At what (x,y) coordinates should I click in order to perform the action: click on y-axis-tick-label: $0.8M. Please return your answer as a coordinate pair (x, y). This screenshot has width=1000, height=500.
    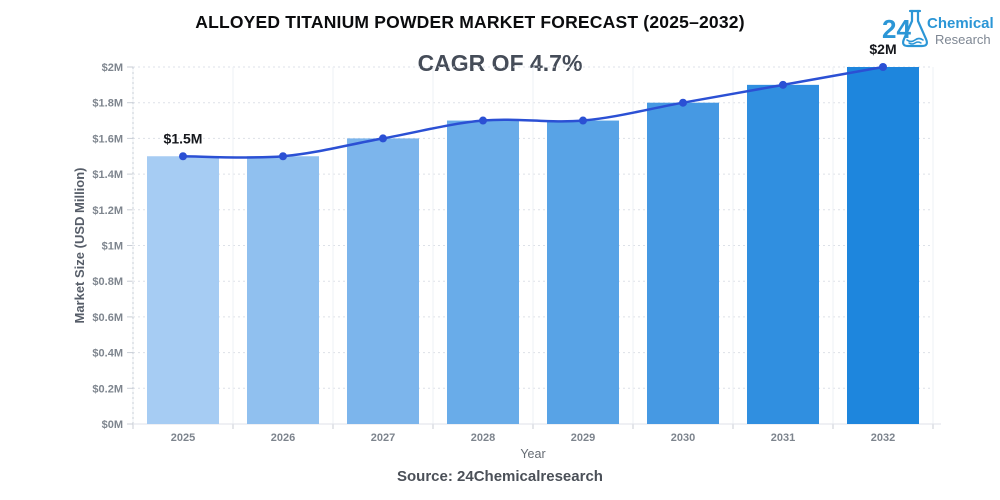
    Looking at the image, I should click on (107, 282).